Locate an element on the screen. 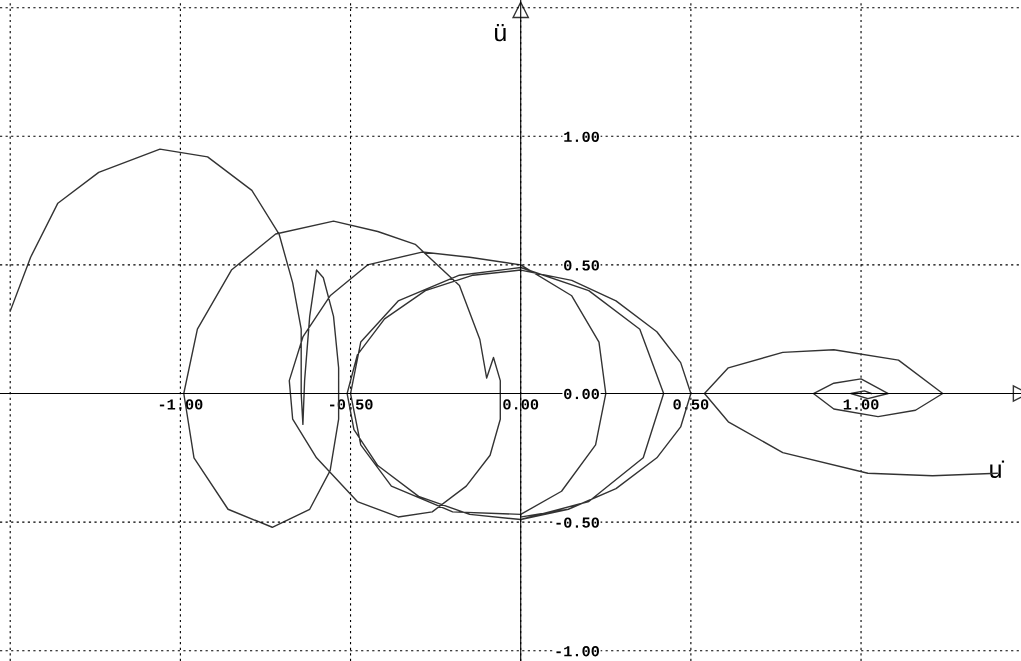 The image size is (1021, 661). y-tick-label: 1.00 is located at coordinates (581, 136).